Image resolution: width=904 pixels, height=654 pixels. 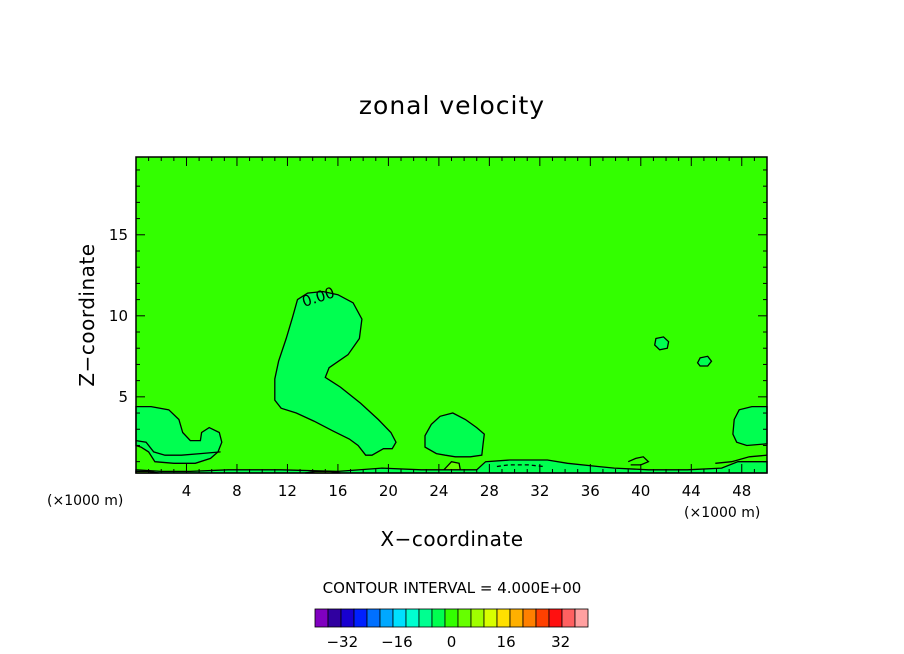 I want to click on jet-negative, so click(x=335, y=373).